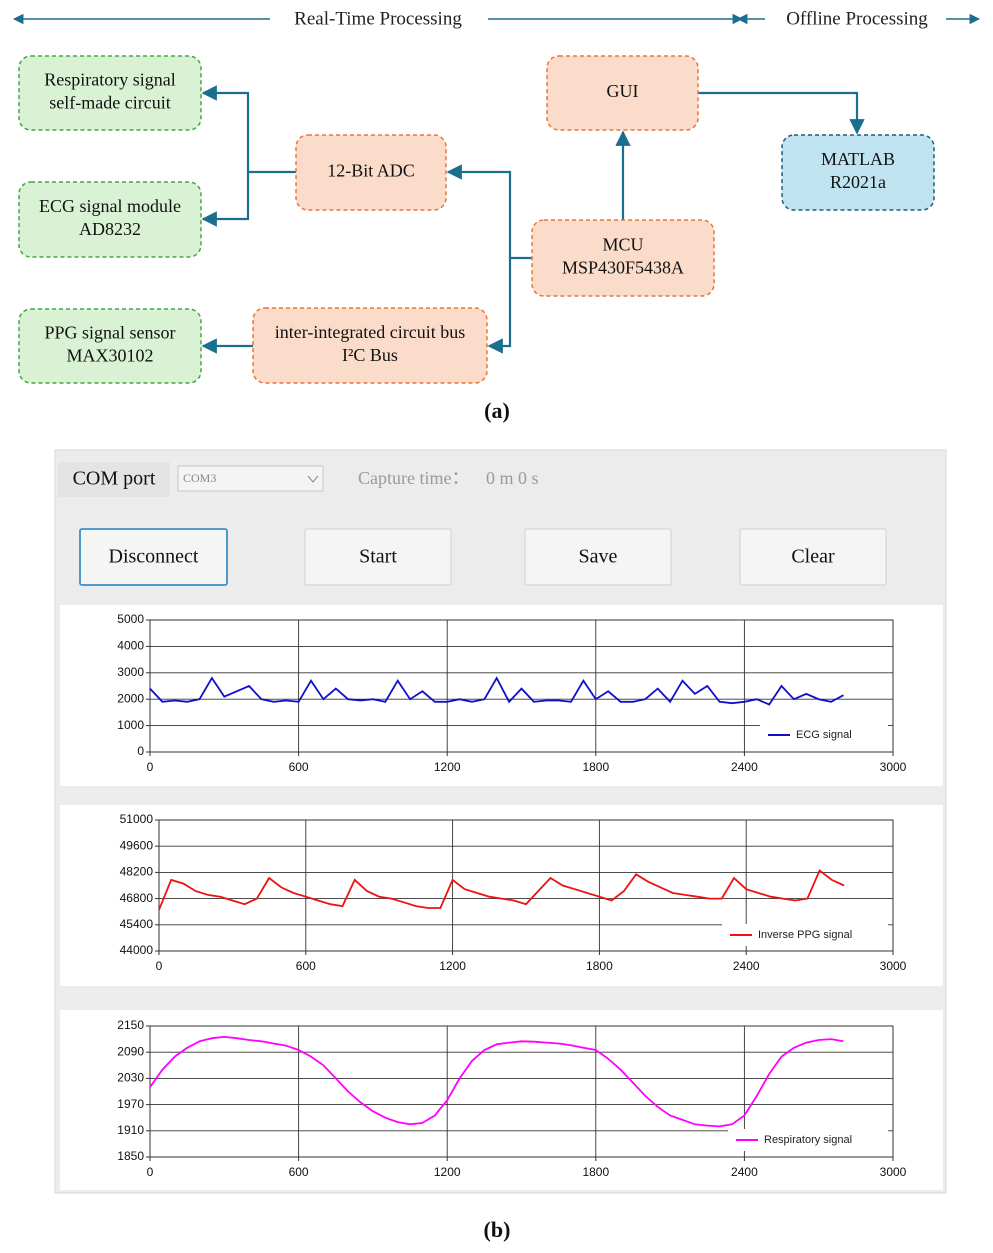  What do you see at coordinates (110, 206) in the screenshot?
I see `node-label: ECG signal module` at bounding box center [110, 206].